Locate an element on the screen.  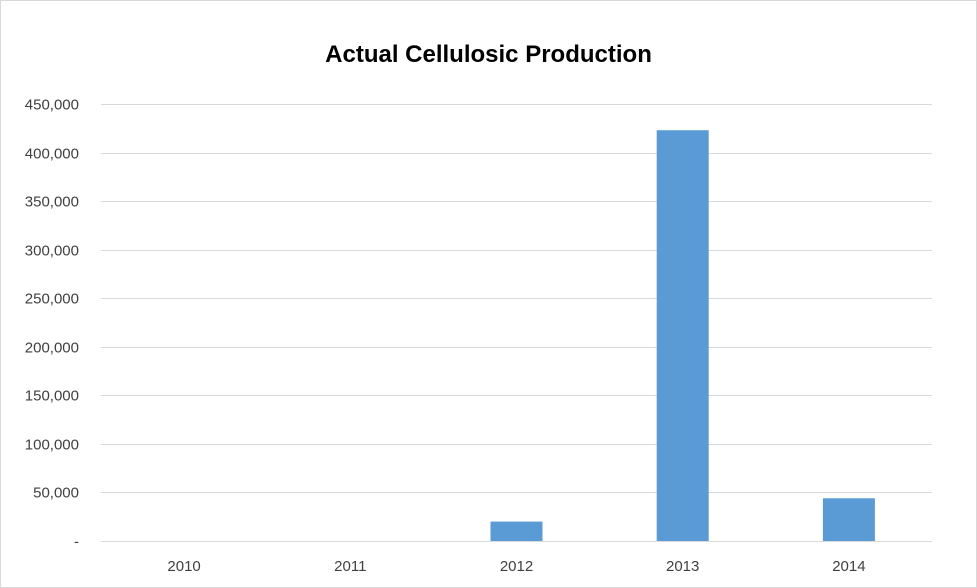
bar-2013 is located at coordinates (682, 335).